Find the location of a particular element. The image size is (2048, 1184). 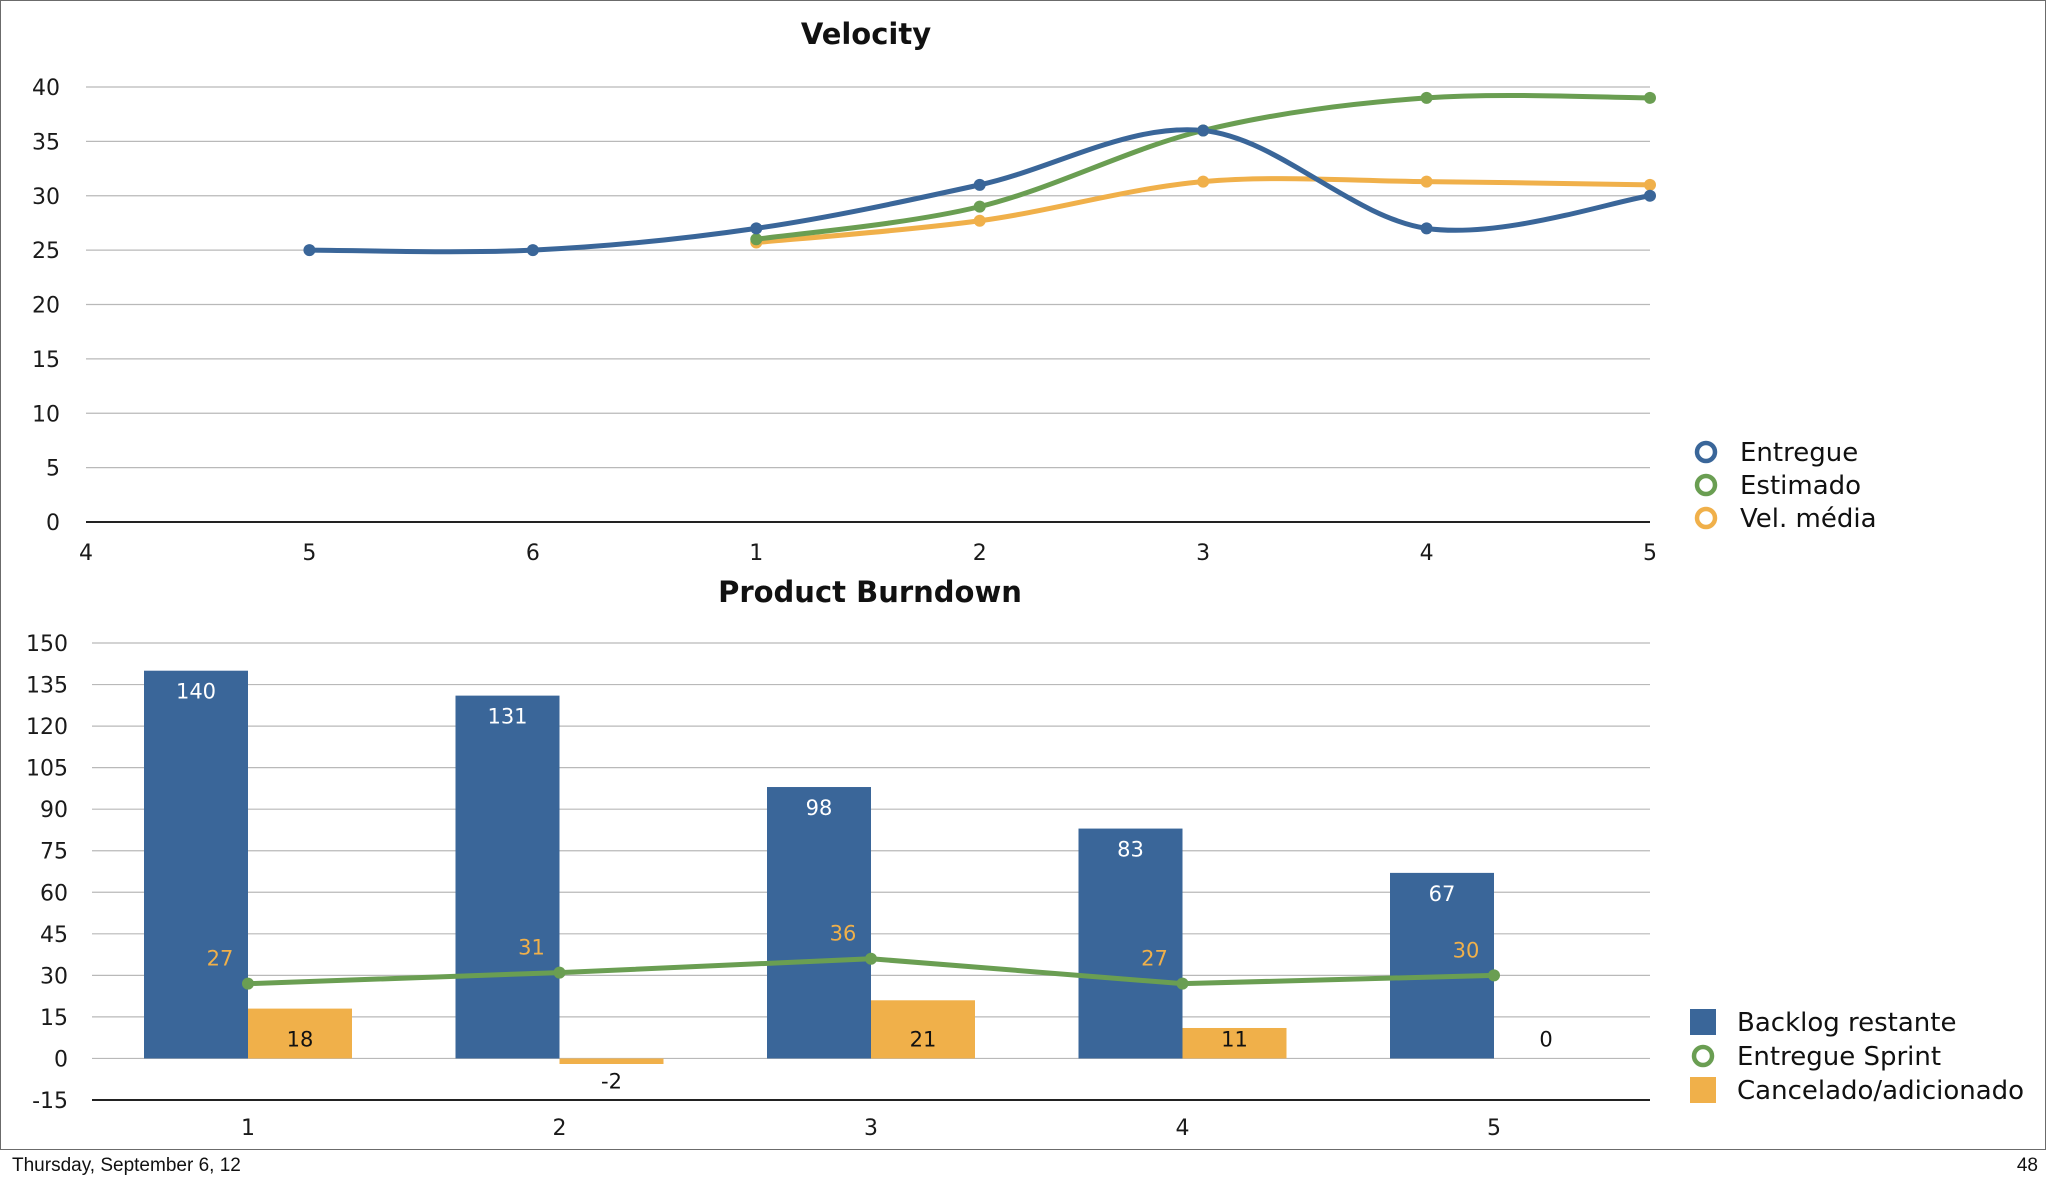

burndown-x-tick-label: 5 is located at coordinates (1494, 1128).